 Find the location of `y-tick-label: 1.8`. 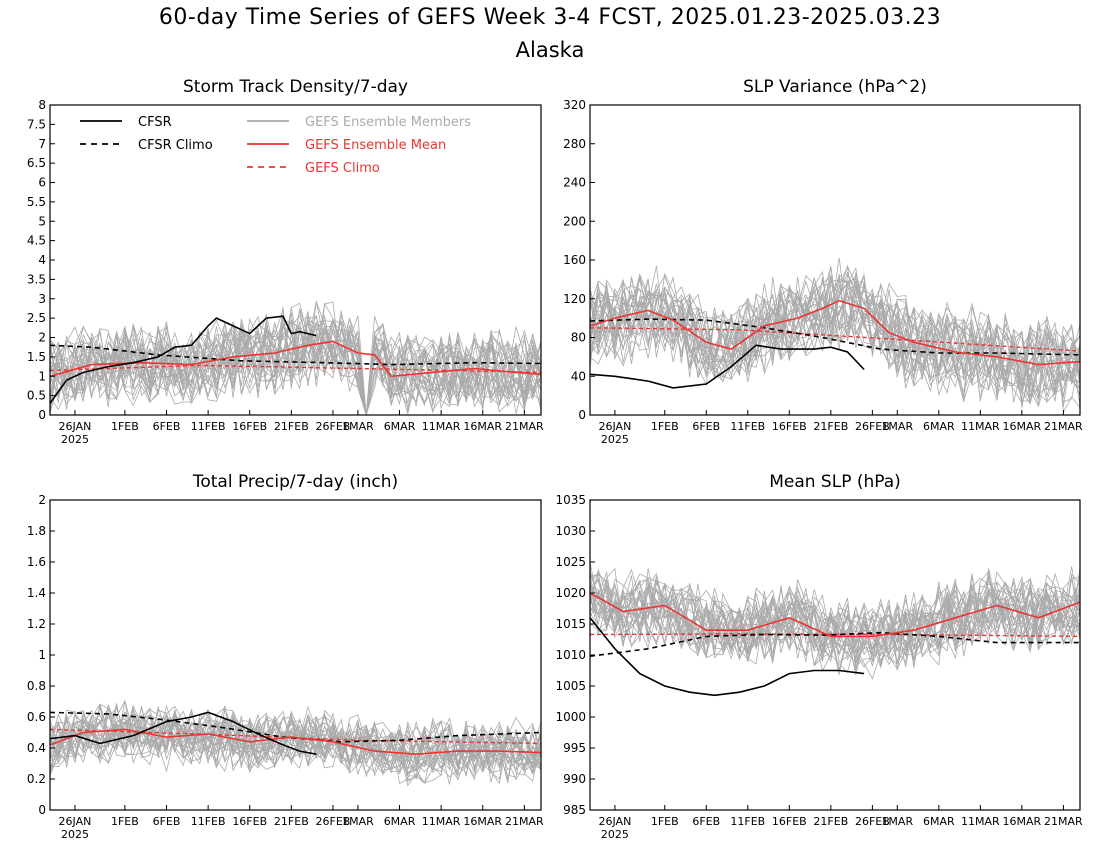

y-tick-label: 1.8 is located at coordinates (36, 531).